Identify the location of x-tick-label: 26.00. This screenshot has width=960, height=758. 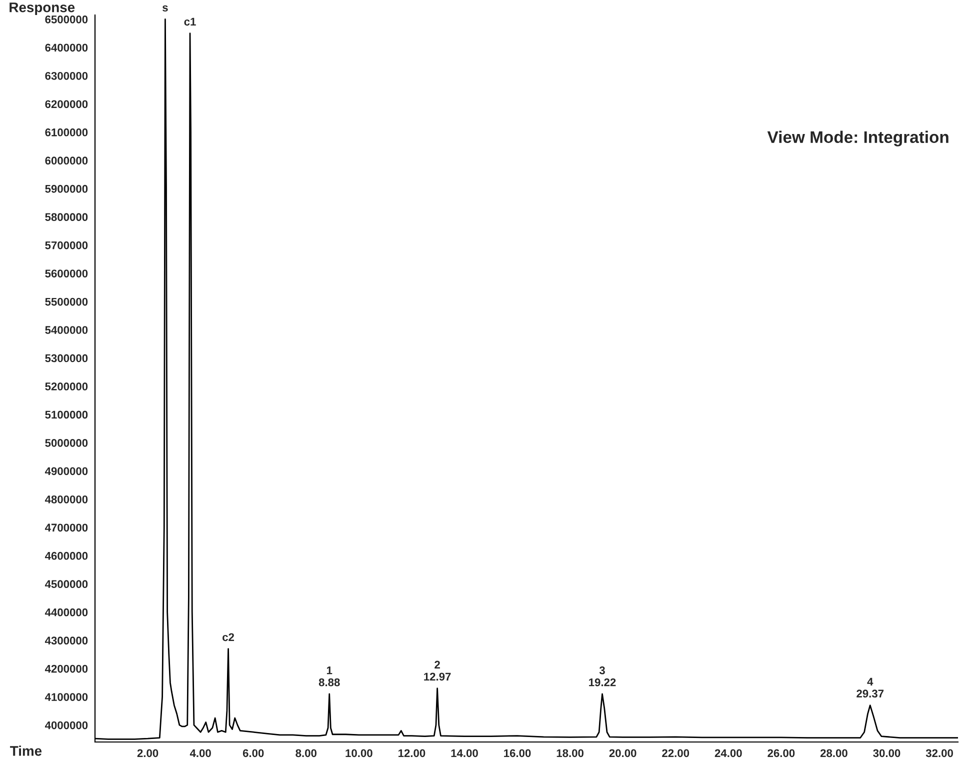
(781, 753).